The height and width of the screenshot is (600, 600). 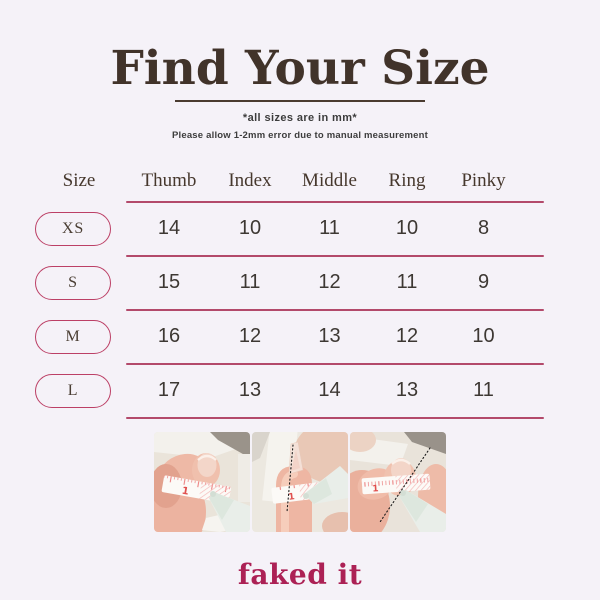 What do you see at coordinates (287, 337) in the screenshot?
I see `table-row-m: M 16 12 13 12 10` at bounding box center [287, 337].